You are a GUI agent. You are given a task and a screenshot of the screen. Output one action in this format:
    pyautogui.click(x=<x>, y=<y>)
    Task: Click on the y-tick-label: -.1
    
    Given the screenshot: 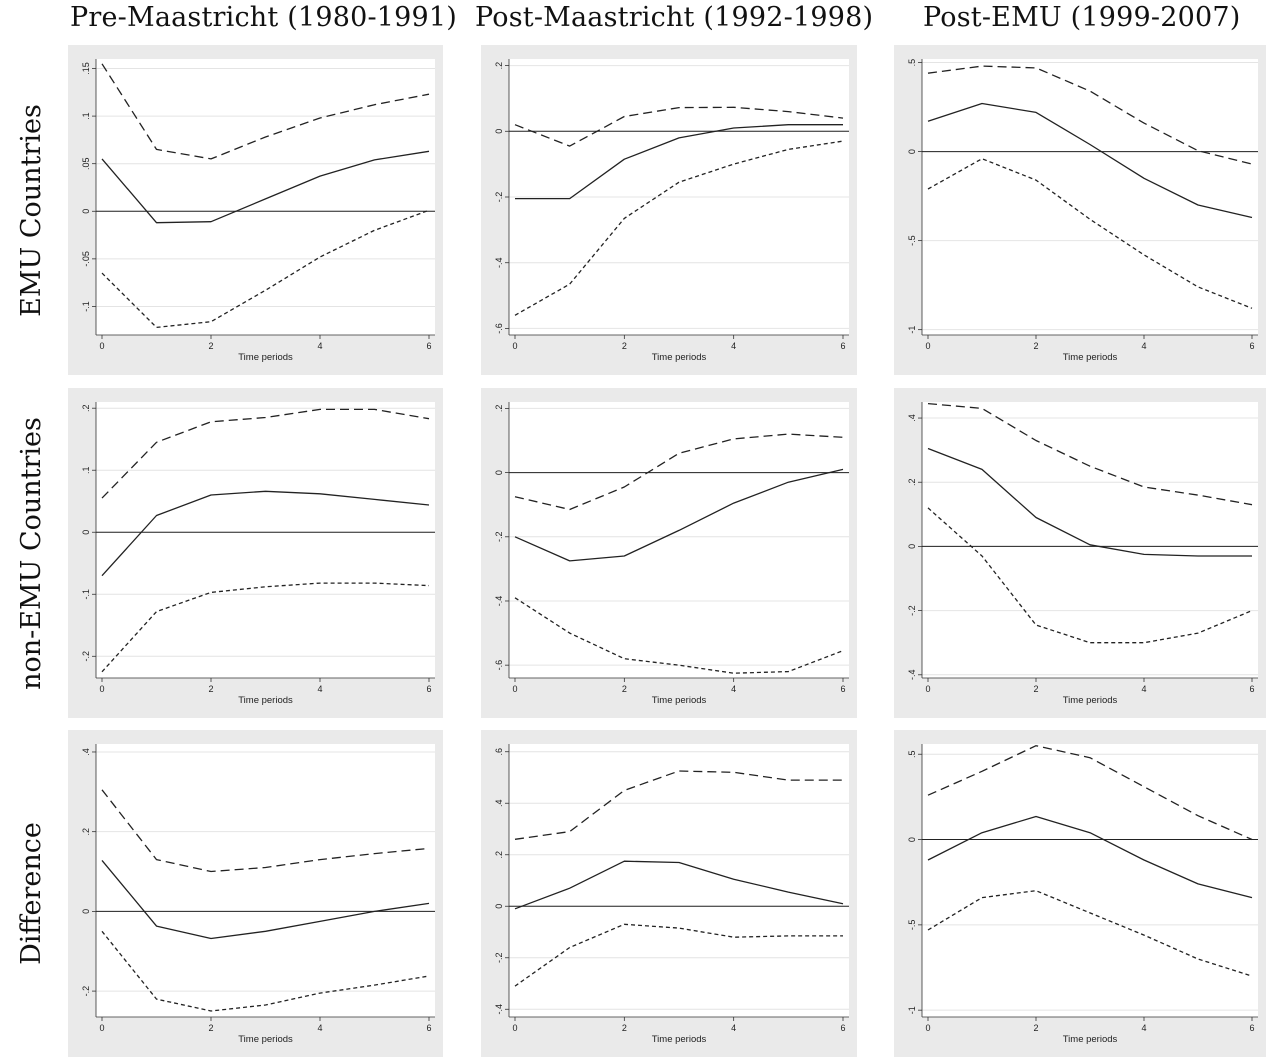 What is the action you would take?
    pyautogui.click(x=86, y=306)
    